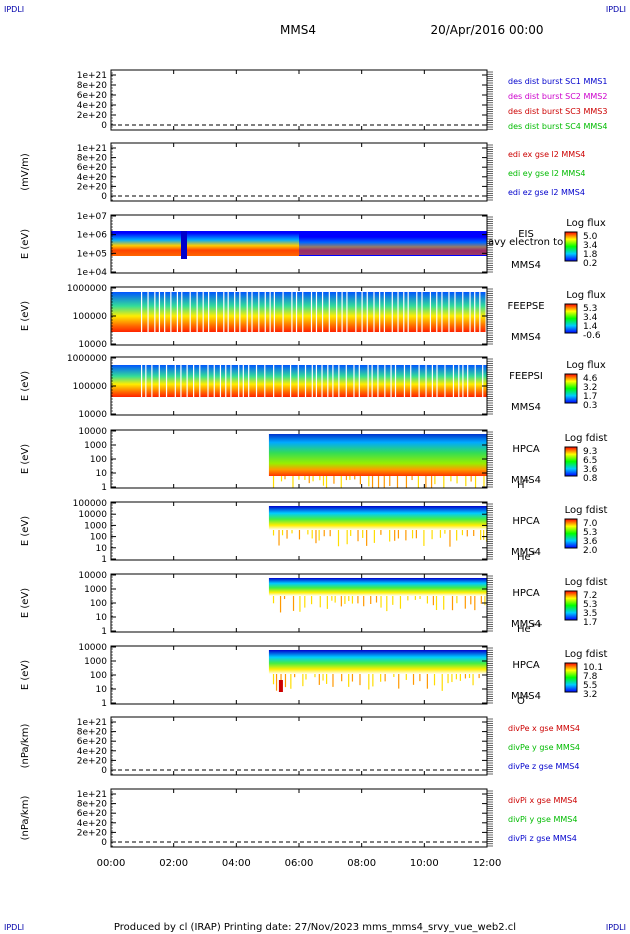 This screenshot has width=630, height=934. What do you see at coordinates (593, 668) in the screenshot?
I see `colorbar-tick-label: 10.1` at bounding box center [593, 668].